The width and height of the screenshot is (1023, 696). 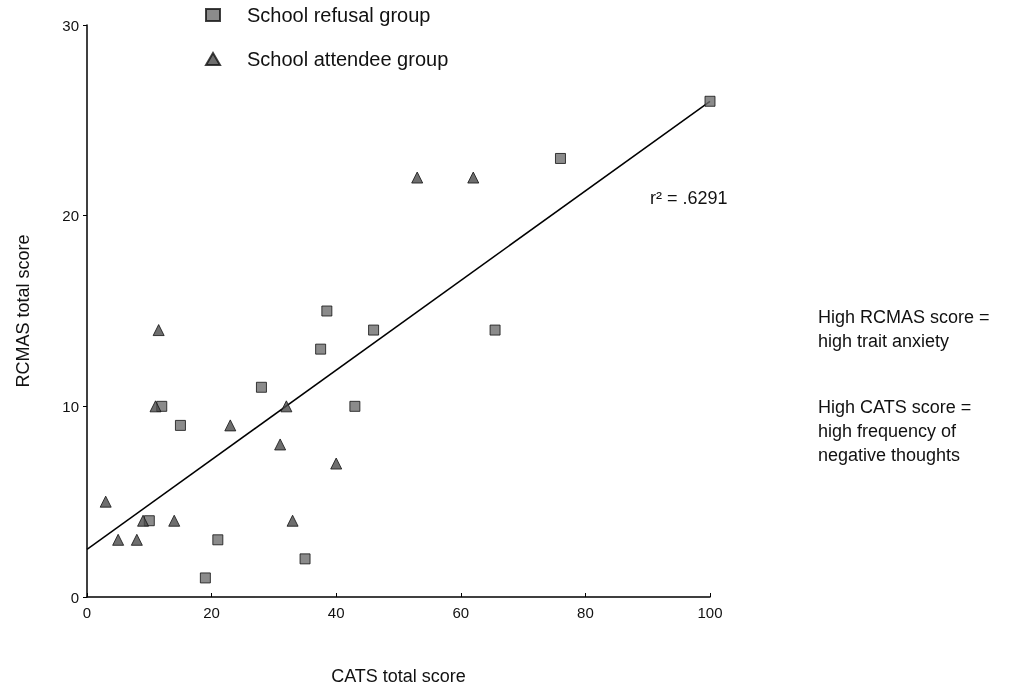 What do you see at coordinates (689, 198) in the screenshot?
I see `annotation: r² = .6291` at bounding box center [689, 198].